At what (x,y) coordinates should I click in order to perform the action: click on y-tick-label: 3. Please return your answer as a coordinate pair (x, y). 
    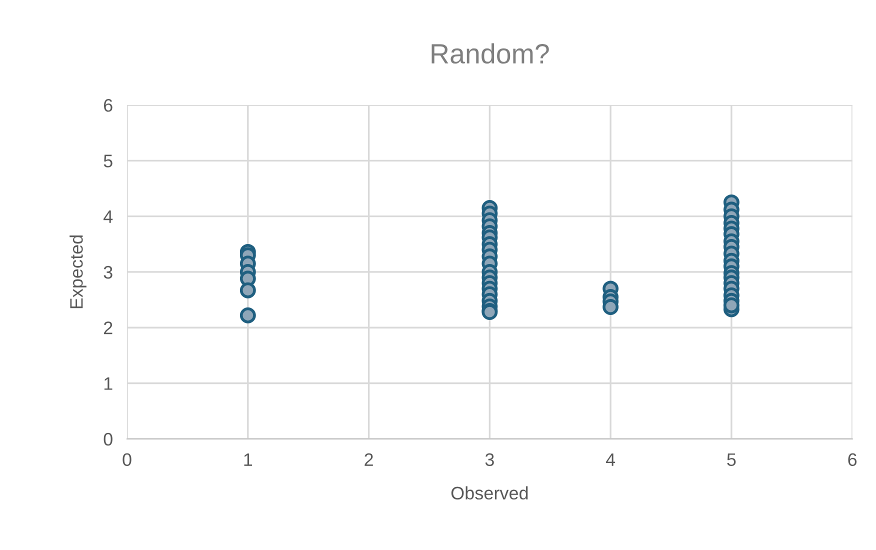
    Looking at the image, I should click on (108, 272).